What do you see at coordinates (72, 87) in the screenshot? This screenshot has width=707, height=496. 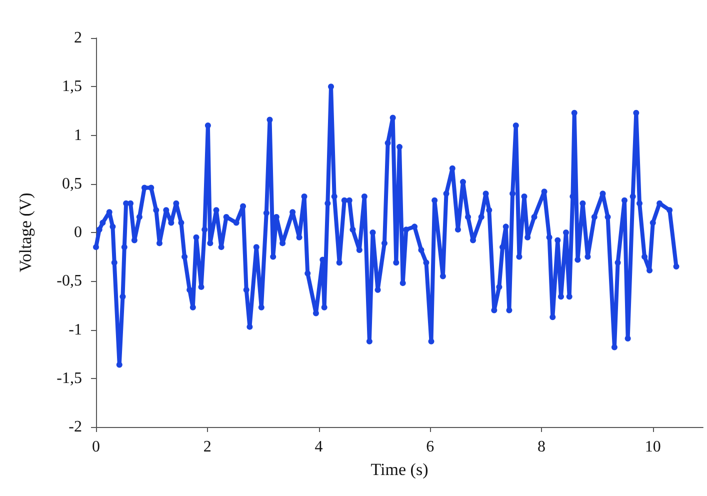 I see `y-tick-label: 1,5` at bounding box center [72, 87].